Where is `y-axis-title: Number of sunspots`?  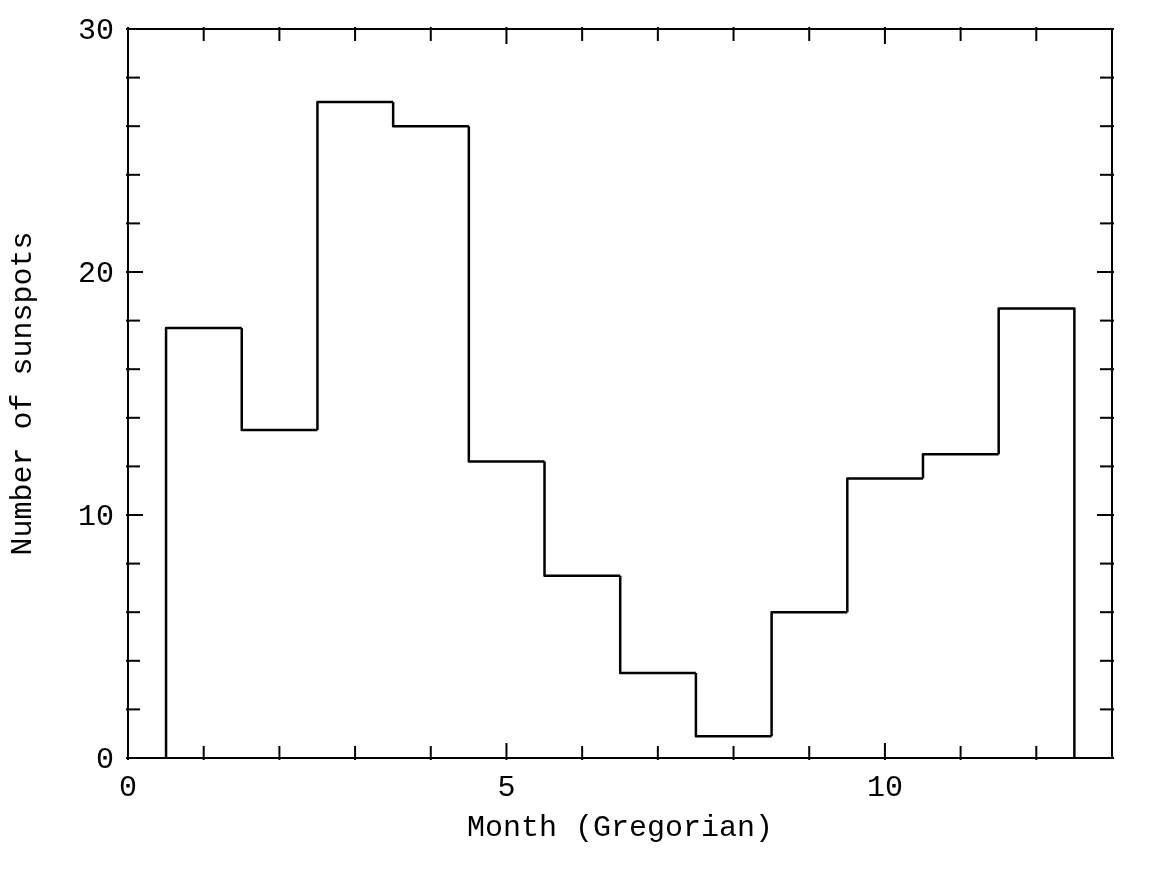 y-axis-title: Number of sunspots is located at coordinates (22, 393).